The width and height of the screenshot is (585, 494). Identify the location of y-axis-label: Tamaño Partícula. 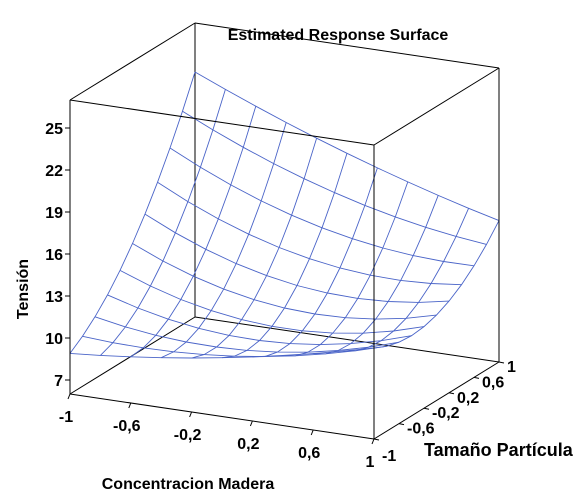
(499, 450).